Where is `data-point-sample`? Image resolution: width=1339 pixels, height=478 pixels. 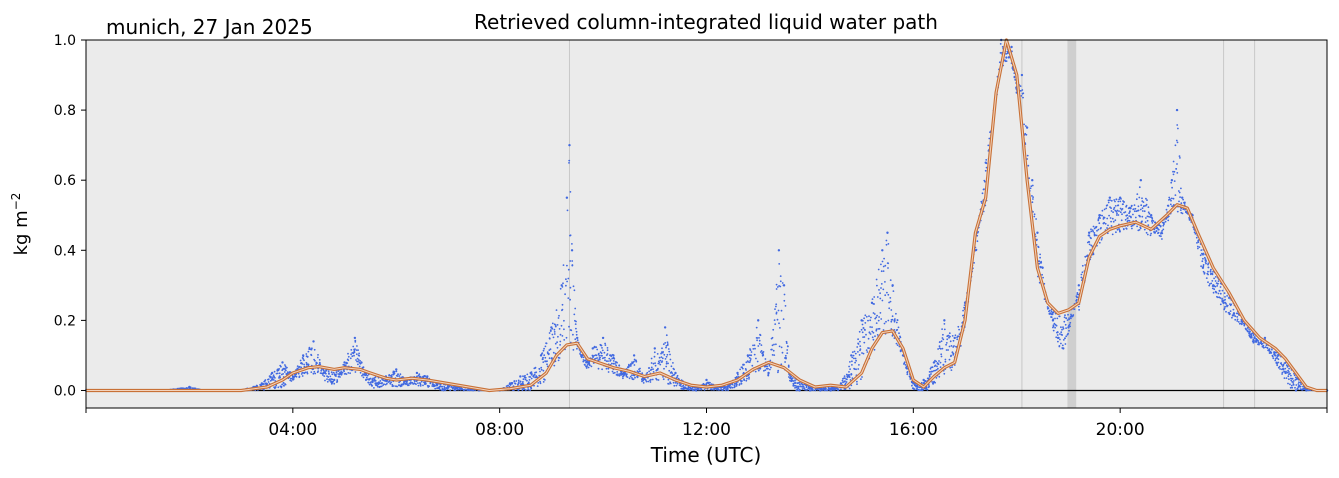
data-point-sample is located at coordinates (665, 327).